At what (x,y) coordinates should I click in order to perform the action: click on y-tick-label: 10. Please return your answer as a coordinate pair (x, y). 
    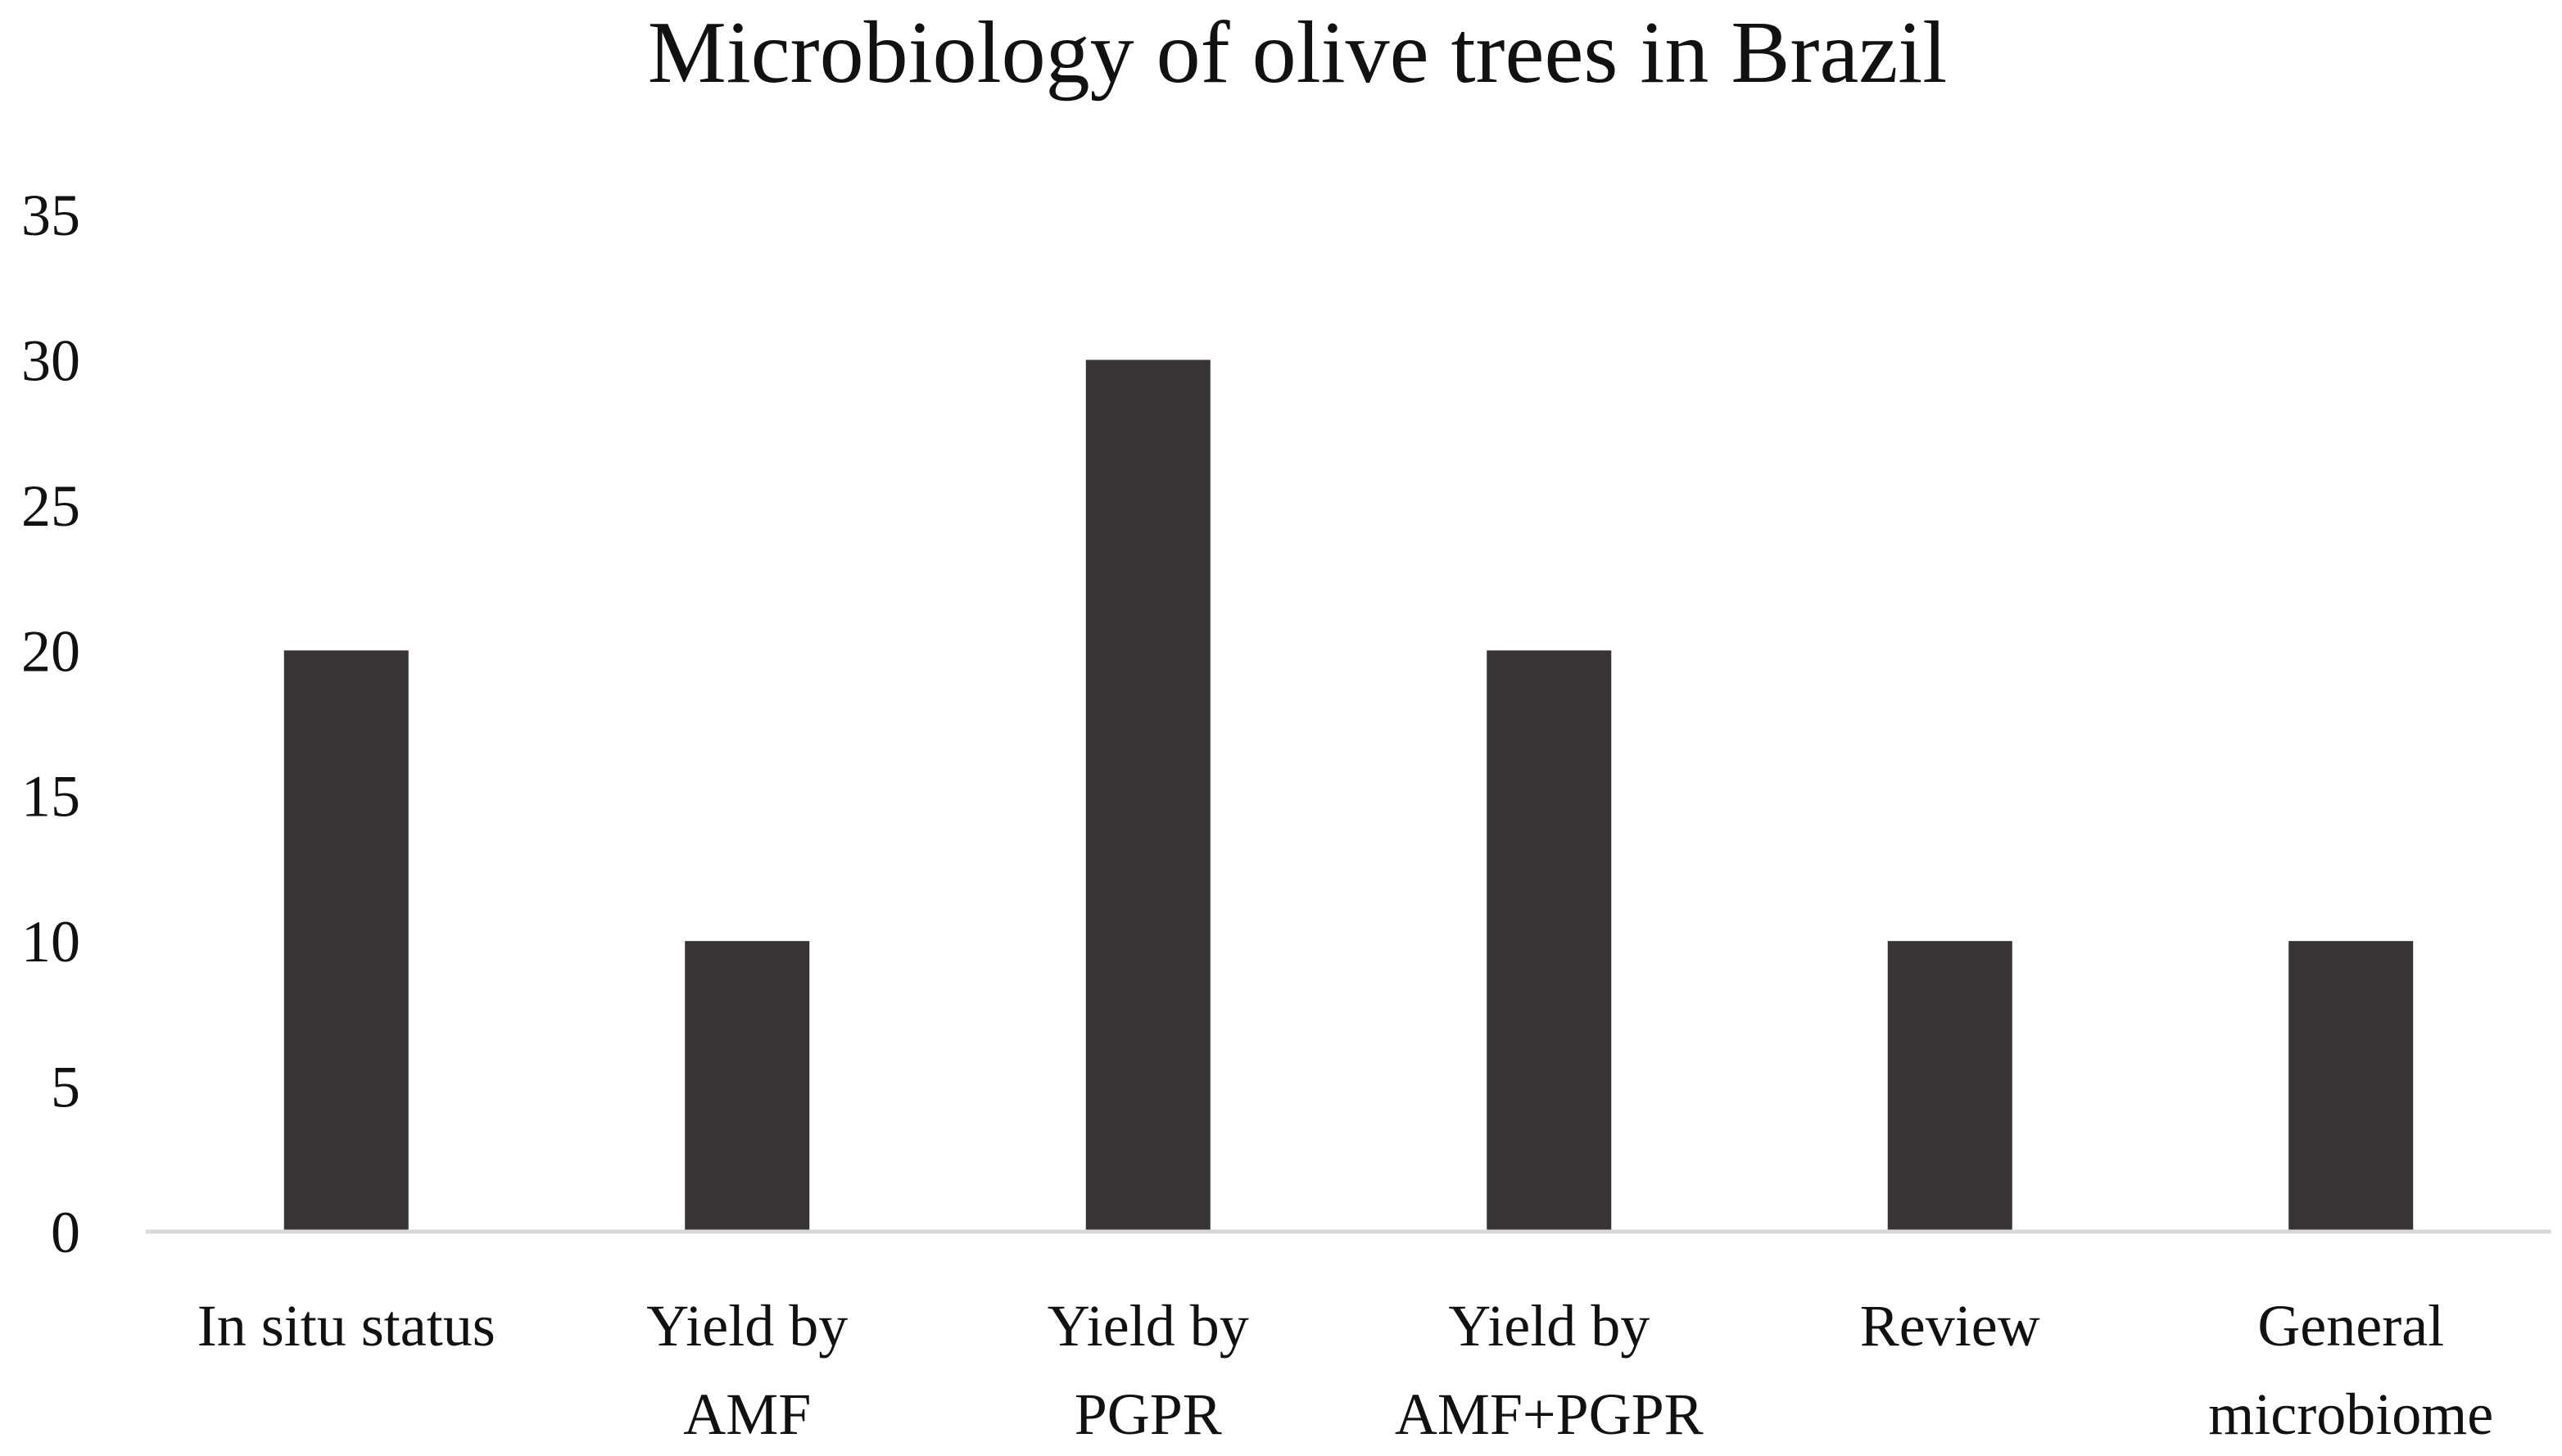
    Looking at the image, I should click on (50, 941).